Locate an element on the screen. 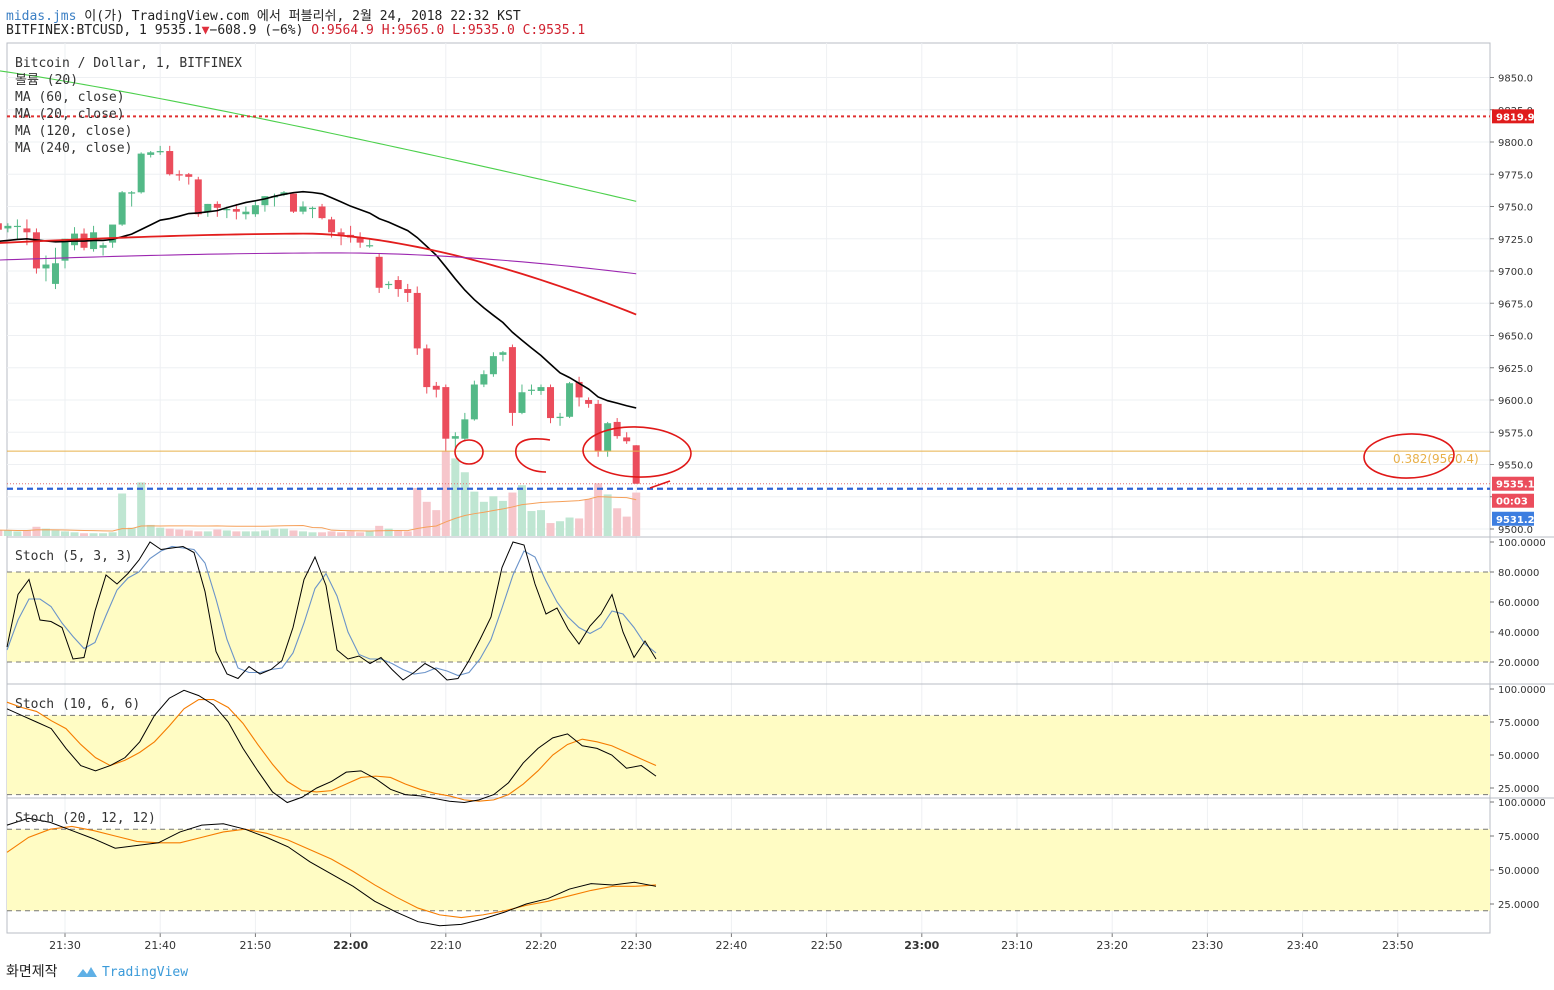 This screenshot has height=990, width=1554. legend-ma60: MA (60, close) is located at coordinates (70, 97).